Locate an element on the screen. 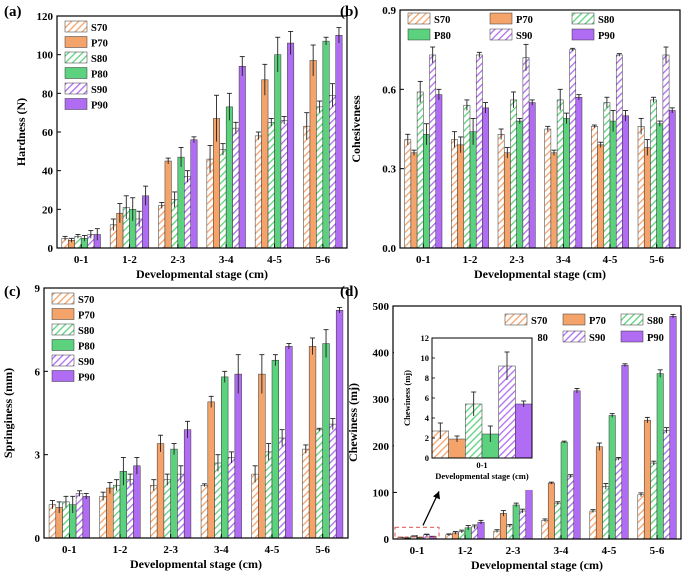  inset-y-tick-label: 10 is located at coordinates (425, 358).